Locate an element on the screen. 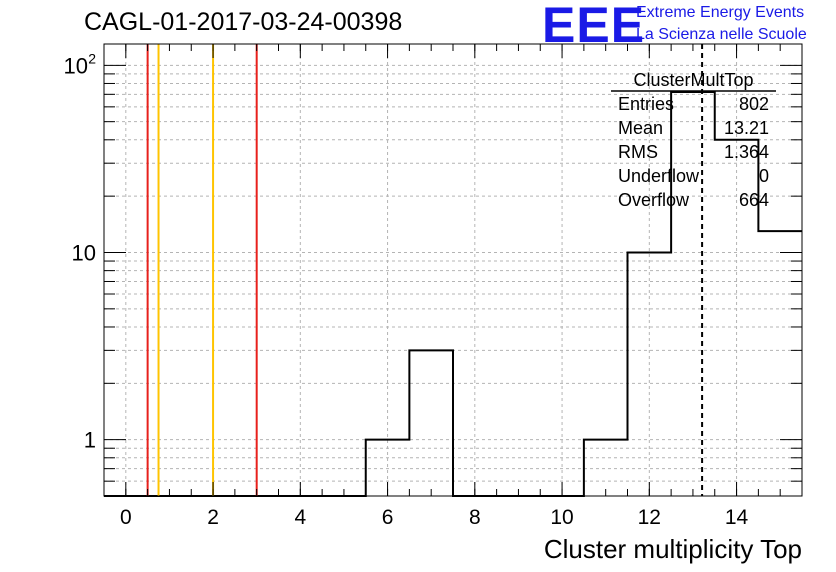 Image resolution: width=836 pixels, height=572 pixels. x-tick-label: 2 is located at coordinates (213, 517).